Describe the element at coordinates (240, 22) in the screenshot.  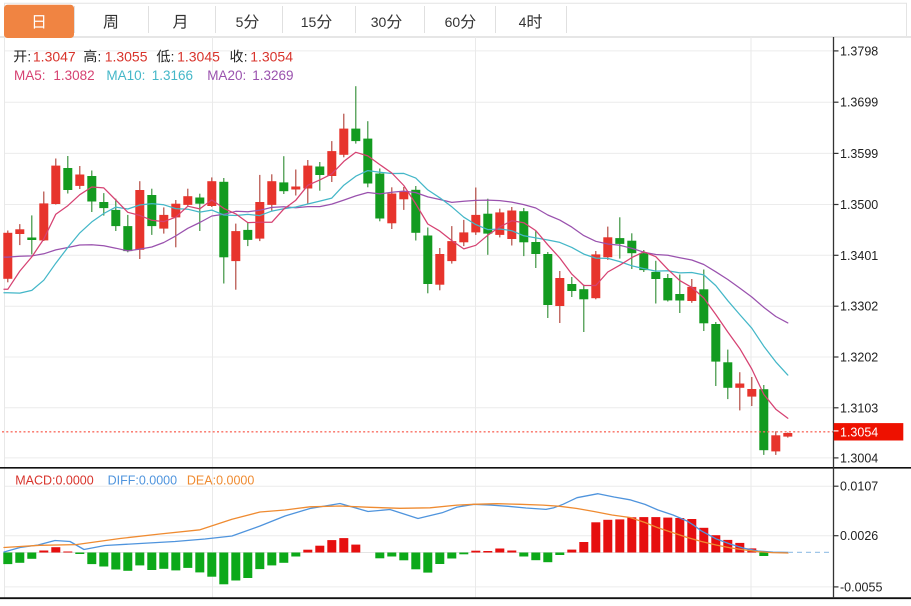
I see `svg-text: 5` at that location.